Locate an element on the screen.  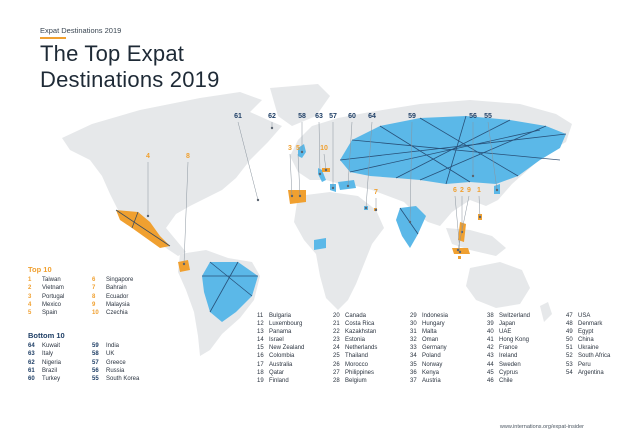
ranking-row: 48 Denmark is located at coordinates (588, 324).